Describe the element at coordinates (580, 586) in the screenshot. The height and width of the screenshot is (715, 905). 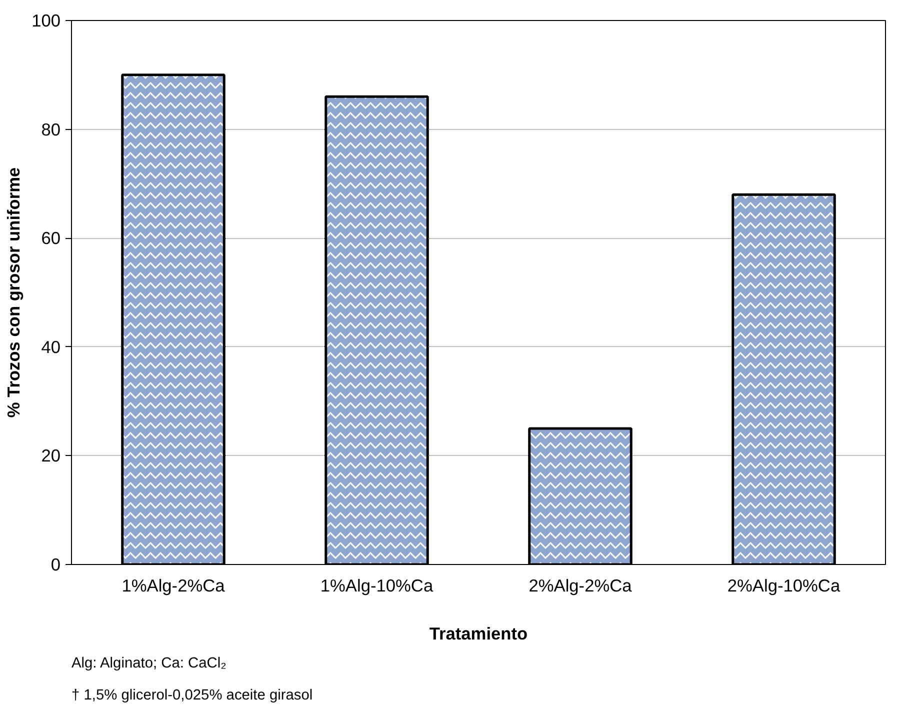
I see `x-tick-label: 2%Alg-2%Ca` at that location.